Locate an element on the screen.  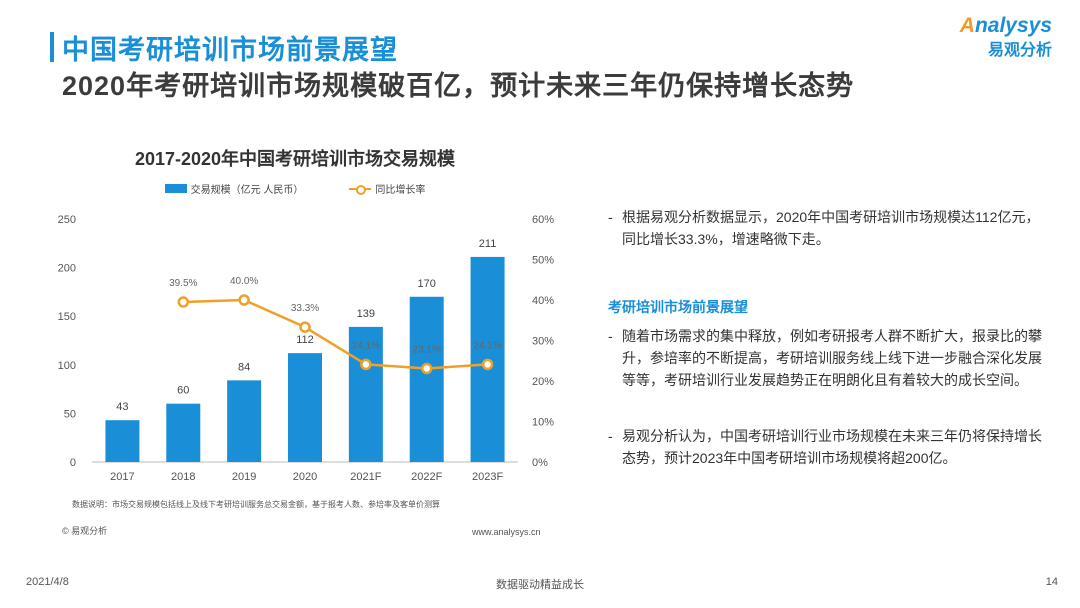
analysys-logo: Analysys 易观分析 is located at coordinates (1006, 37).